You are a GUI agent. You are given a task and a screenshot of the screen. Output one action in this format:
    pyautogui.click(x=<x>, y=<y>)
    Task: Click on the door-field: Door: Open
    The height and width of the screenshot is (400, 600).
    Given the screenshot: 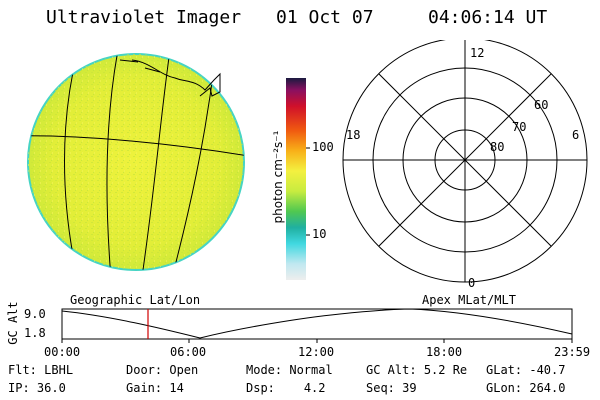 What is the action you would take?
    pyautogui.click(x=162, y=370)
    